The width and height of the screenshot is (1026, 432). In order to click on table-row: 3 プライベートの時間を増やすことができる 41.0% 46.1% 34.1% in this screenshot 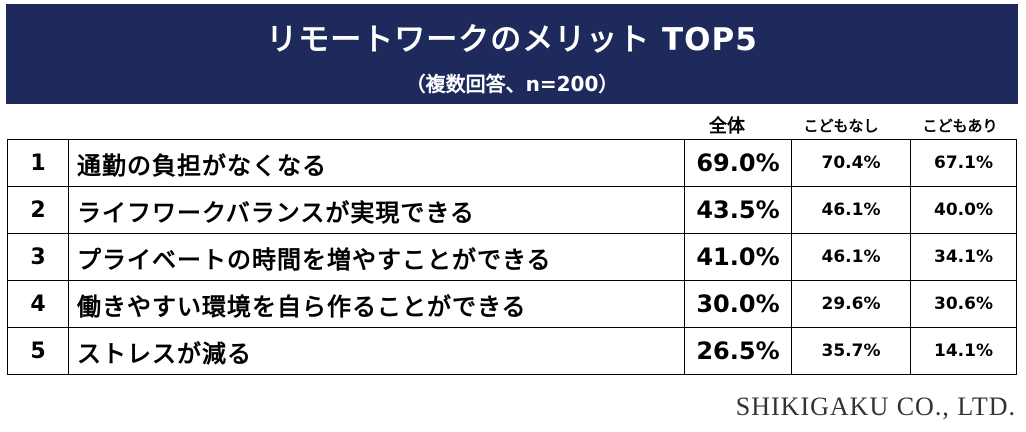, I will do `click(512, 257)`.